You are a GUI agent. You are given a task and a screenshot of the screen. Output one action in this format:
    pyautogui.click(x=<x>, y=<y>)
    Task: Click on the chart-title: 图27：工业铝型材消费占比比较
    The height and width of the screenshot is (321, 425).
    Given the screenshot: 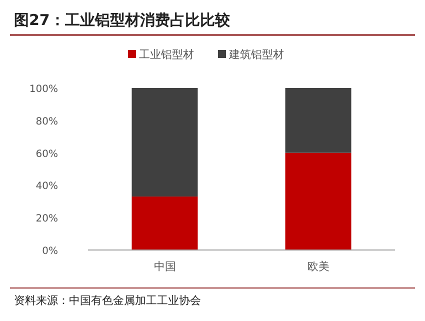 What is the action you would take?
    pyautogui.click(x=122, y=20)
    